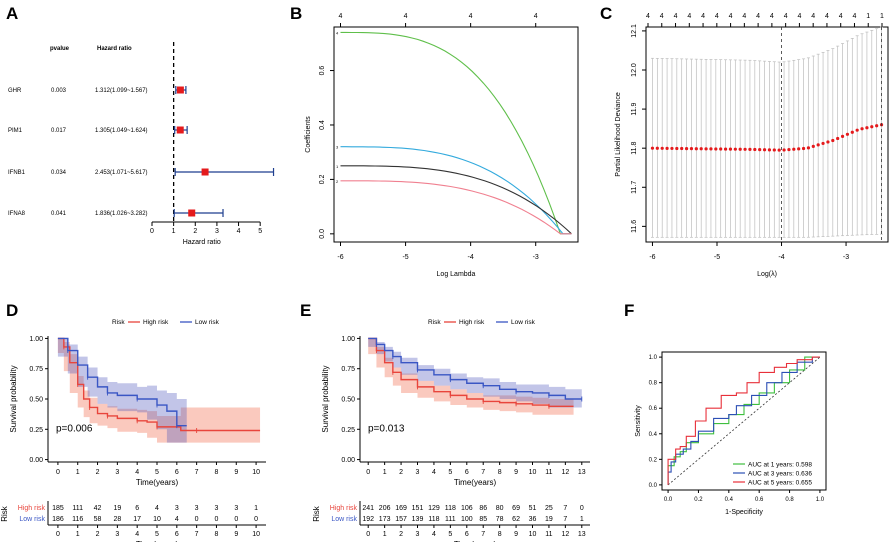  I want to click on y-tick-label: 1.0, so click(653, 358).